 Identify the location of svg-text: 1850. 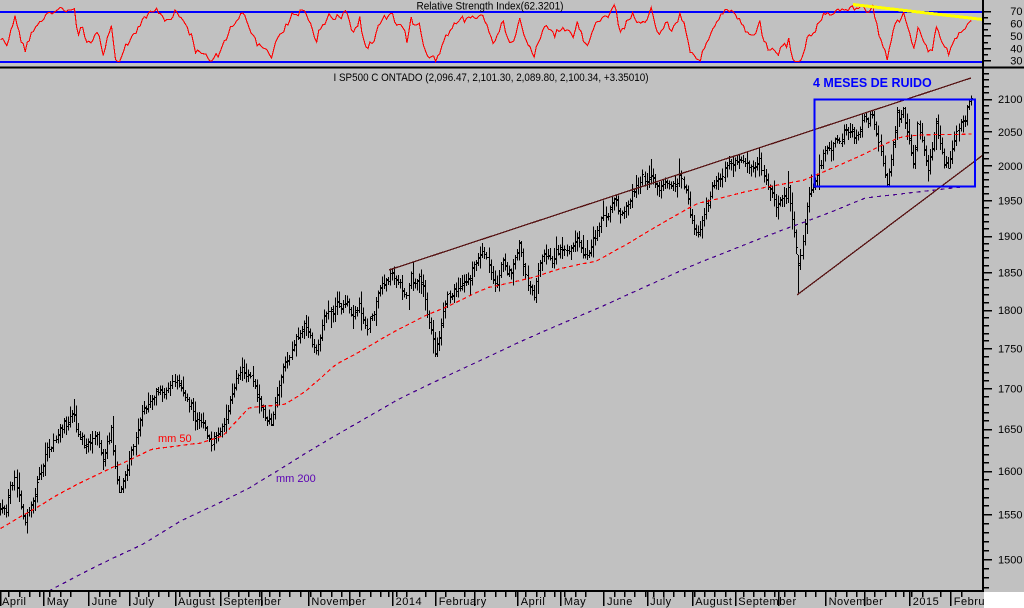
(1010, 274).